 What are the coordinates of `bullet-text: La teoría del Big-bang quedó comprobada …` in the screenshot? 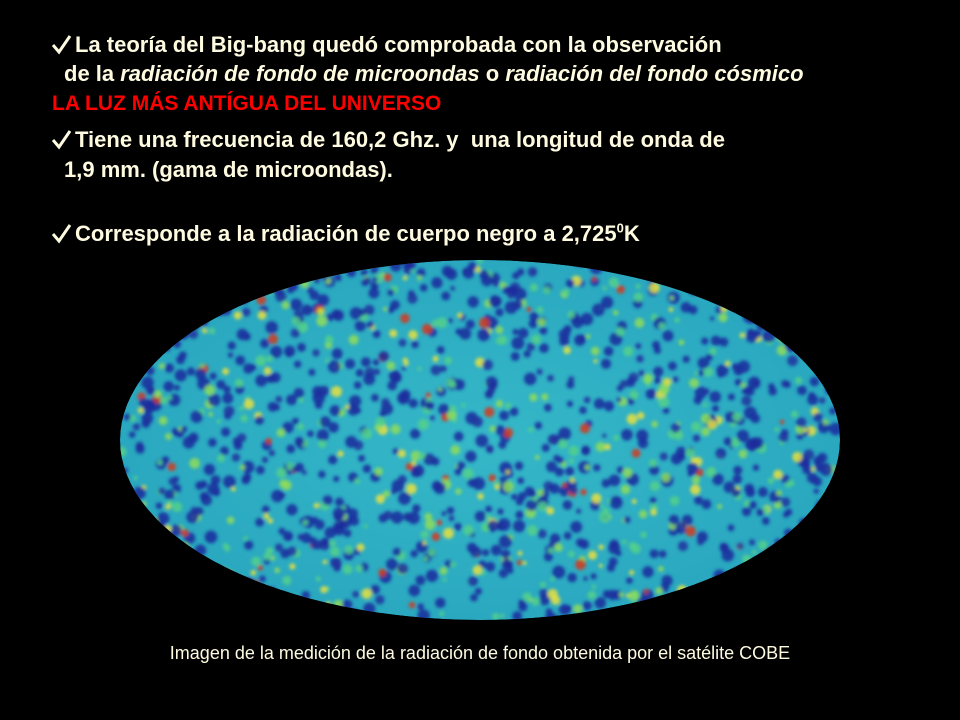 It's located at (398, 44).